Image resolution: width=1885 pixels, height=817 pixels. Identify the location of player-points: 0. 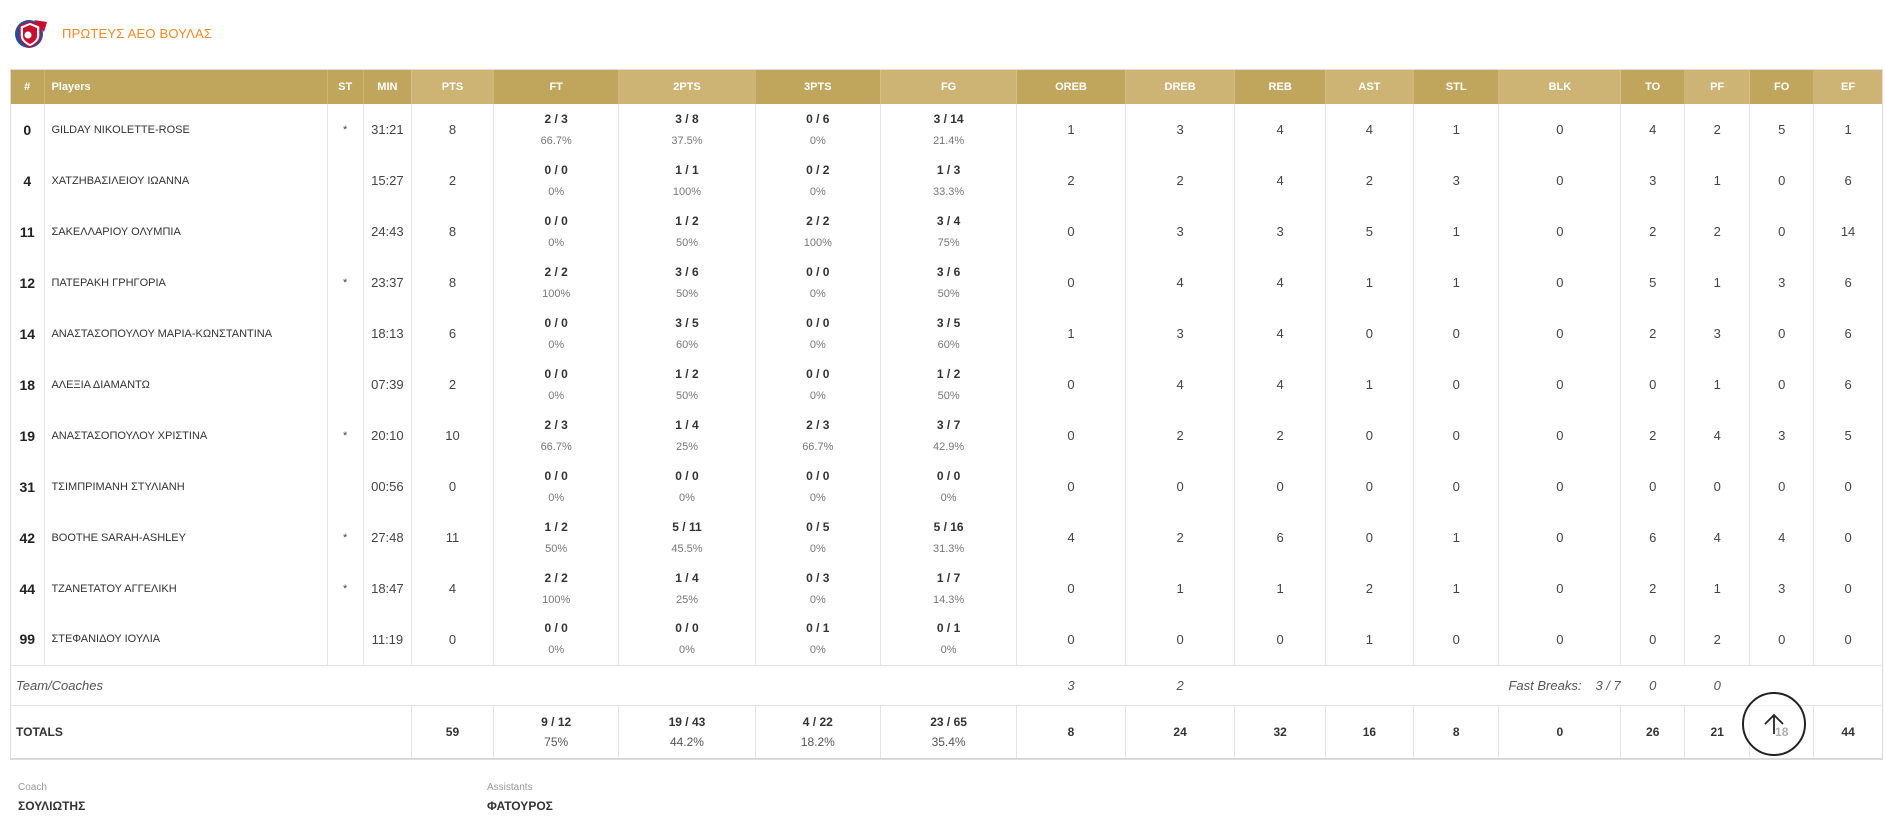
(452, 639).